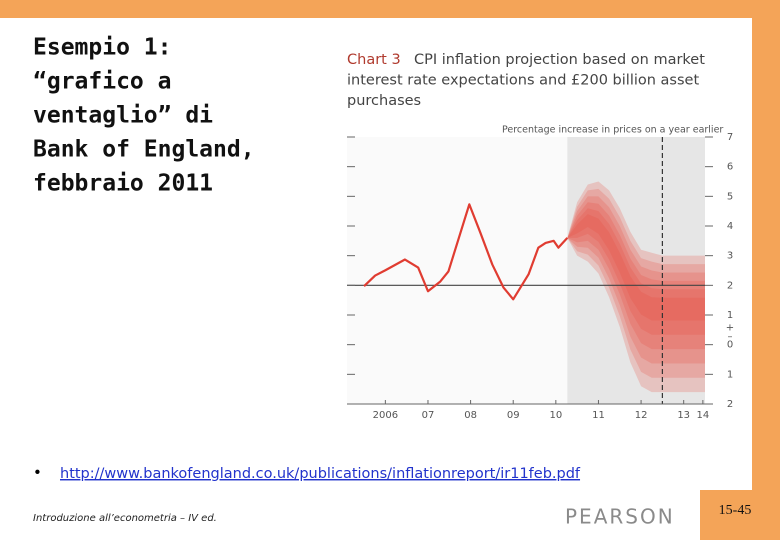 The image size is (780, 540). What do you see at coordinates (144, 150) in the screenshot?
I see `slide-title-line: Bank of England,` at bounding box center [144, 150].